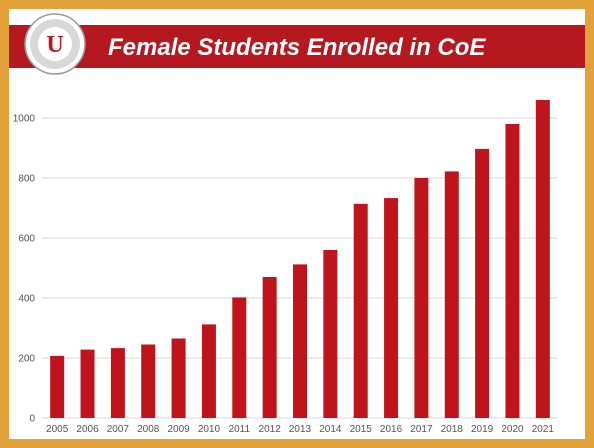 The height and width of the screenshot is (448, 594). Describe the element at coordinates (118, 429) in the screenshot. I see `x-tick-label: 2007` at that location.